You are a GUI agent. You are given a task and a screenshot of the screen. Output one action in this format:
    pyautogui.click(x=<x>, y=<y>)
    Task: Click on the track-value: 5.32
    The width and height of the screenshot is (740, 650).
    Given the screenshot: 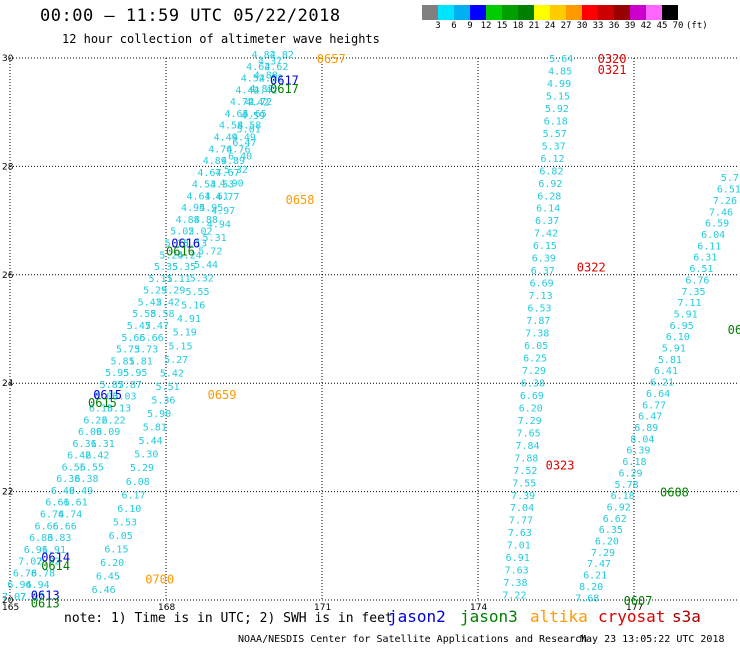 What is the action you would take?
    pyautogui.click(x=236, y=170)
    